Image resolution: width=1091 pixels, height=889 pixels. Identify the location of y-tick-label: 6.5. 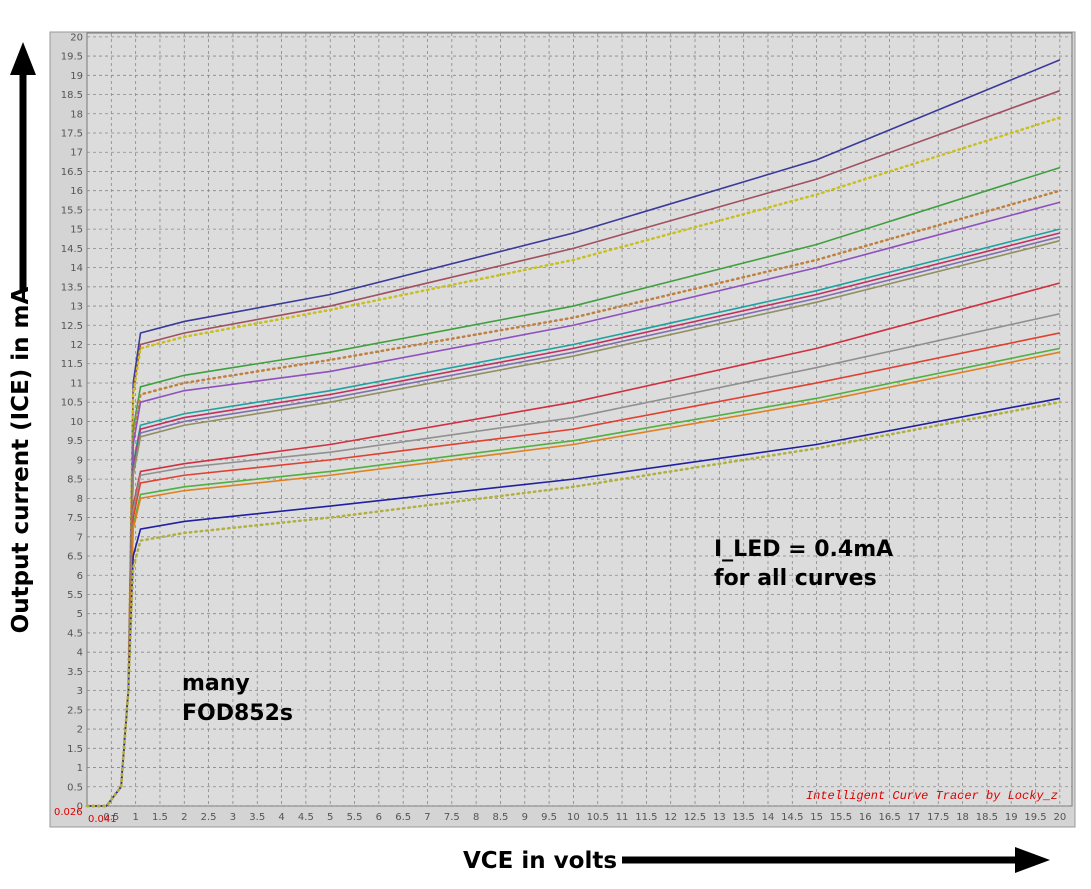
(75, 557).